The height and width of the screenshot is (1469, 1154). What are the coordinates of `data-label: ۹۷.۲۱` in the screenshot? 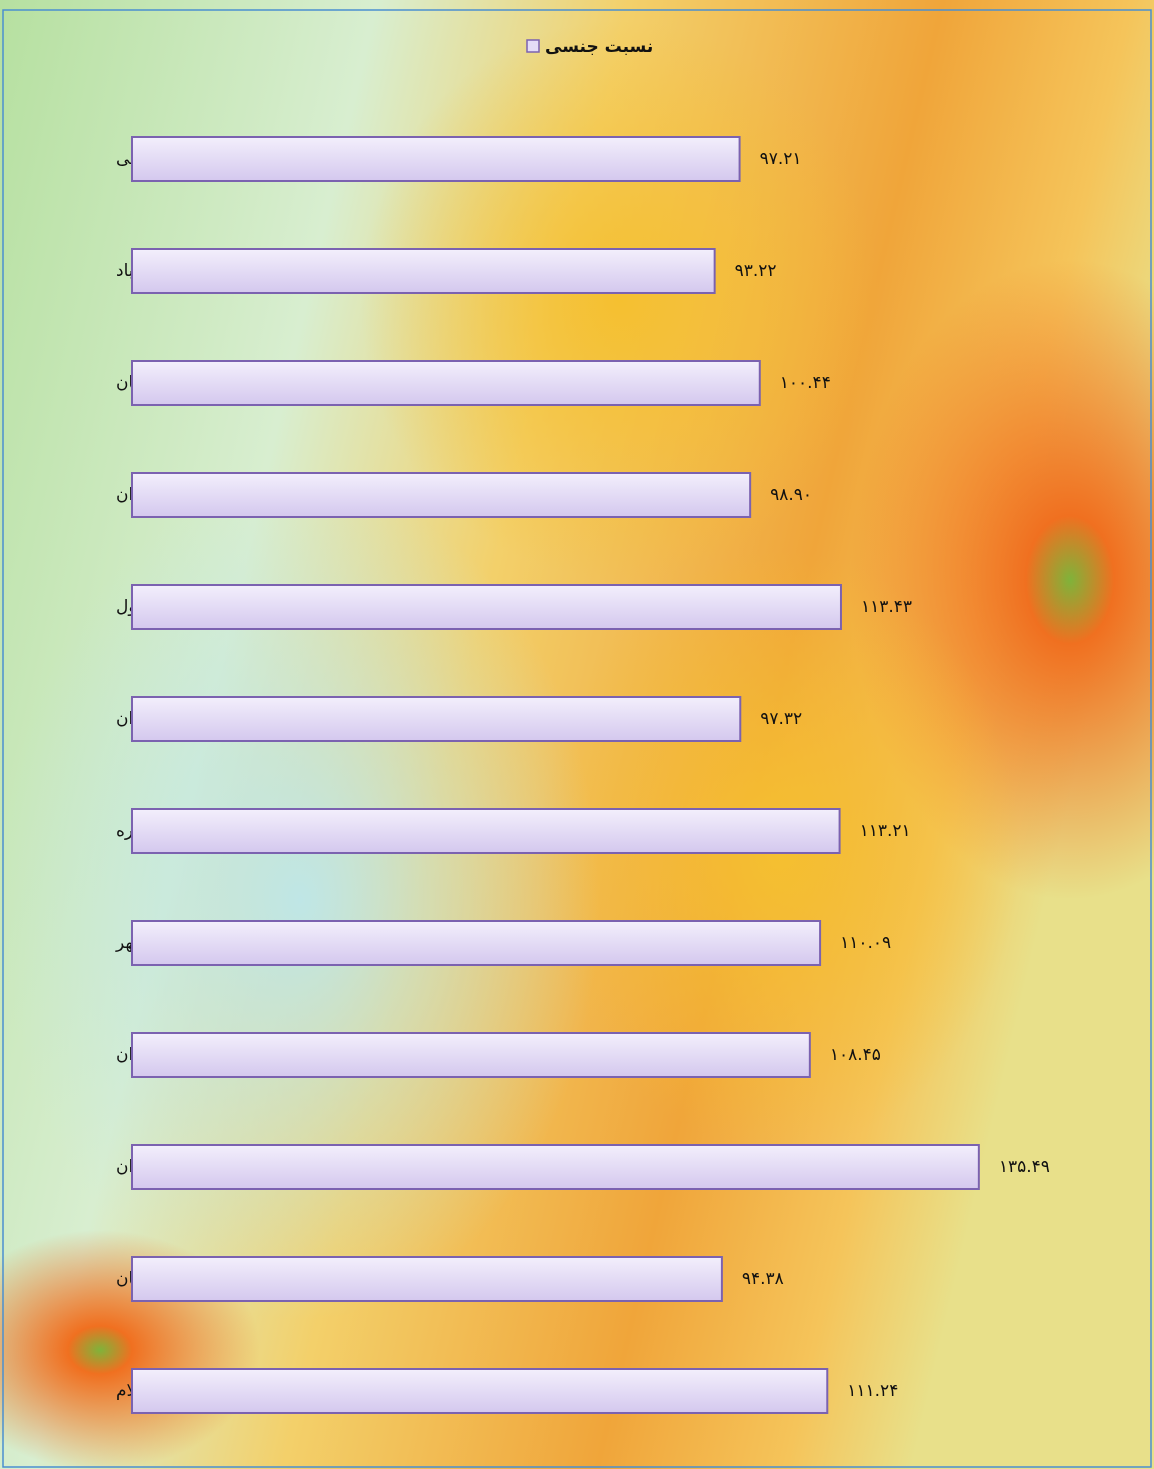 It's located at (781, 159).